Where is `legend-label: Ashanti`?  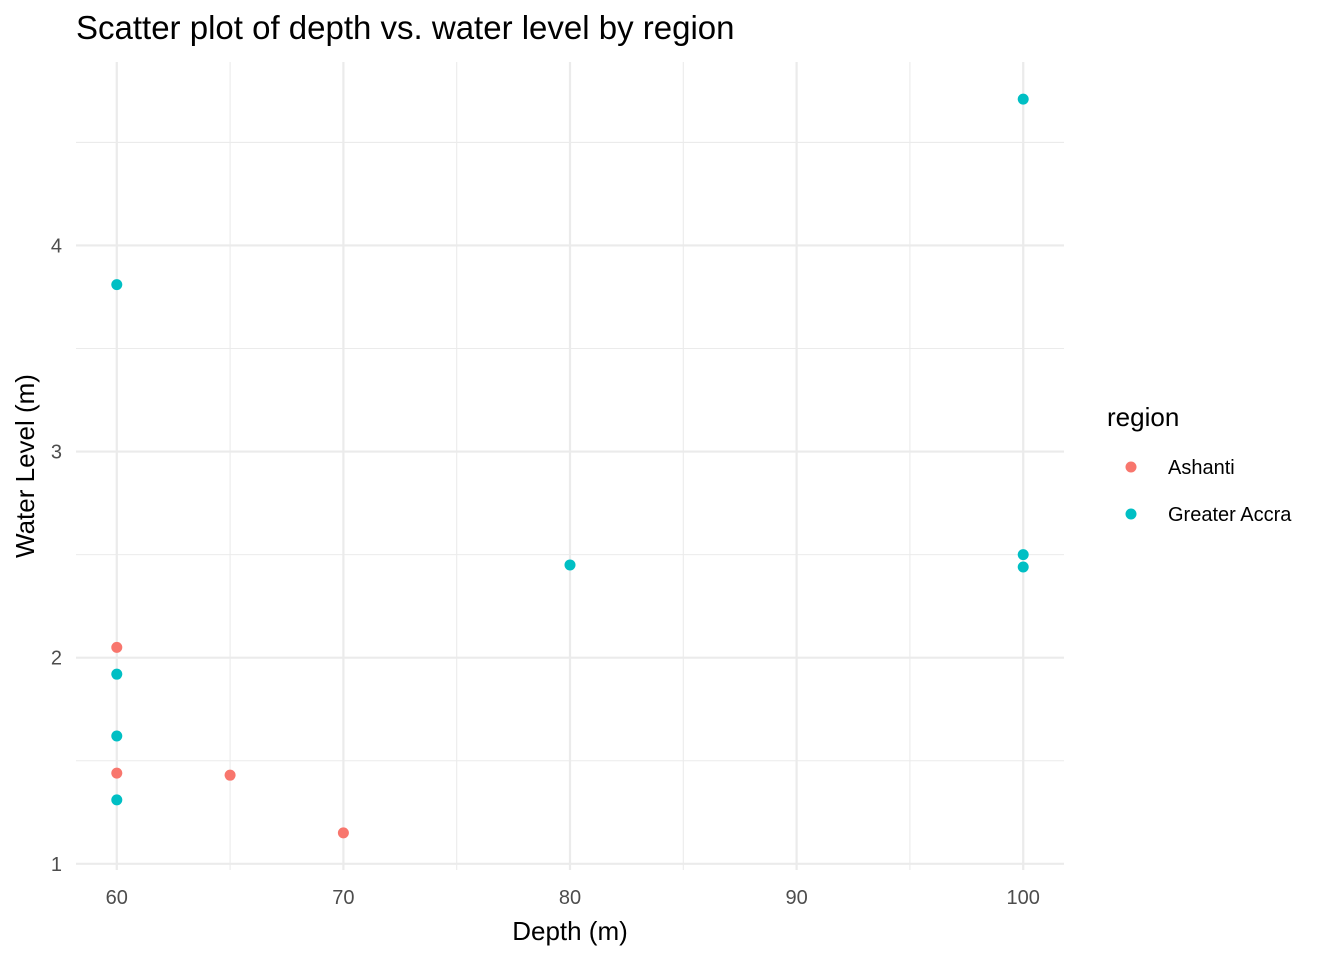 legend-label: Ashanti is located at coordinates (1201, 468).